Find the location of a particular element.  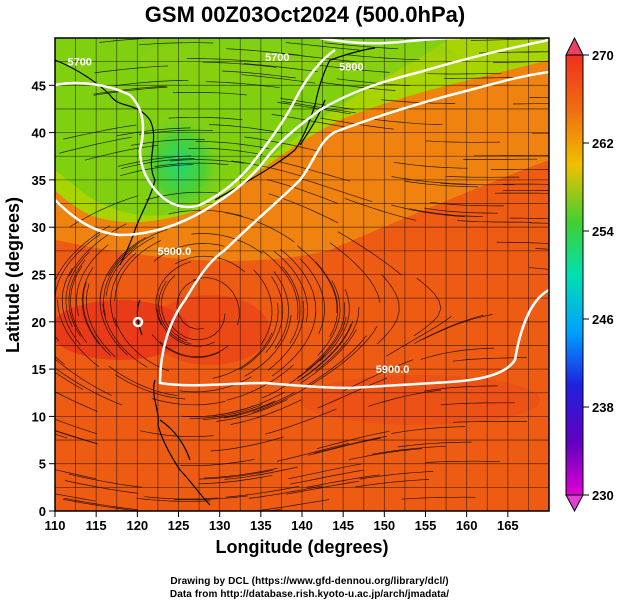

y-axis-label: Latitude (degrees) is located at coordinates (13, 275).